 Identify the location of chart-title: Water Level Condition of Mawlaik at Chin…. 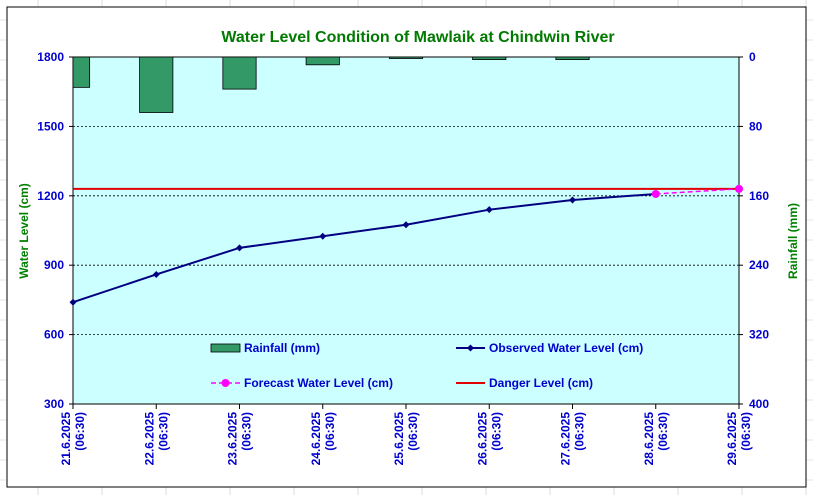
(417, 37).